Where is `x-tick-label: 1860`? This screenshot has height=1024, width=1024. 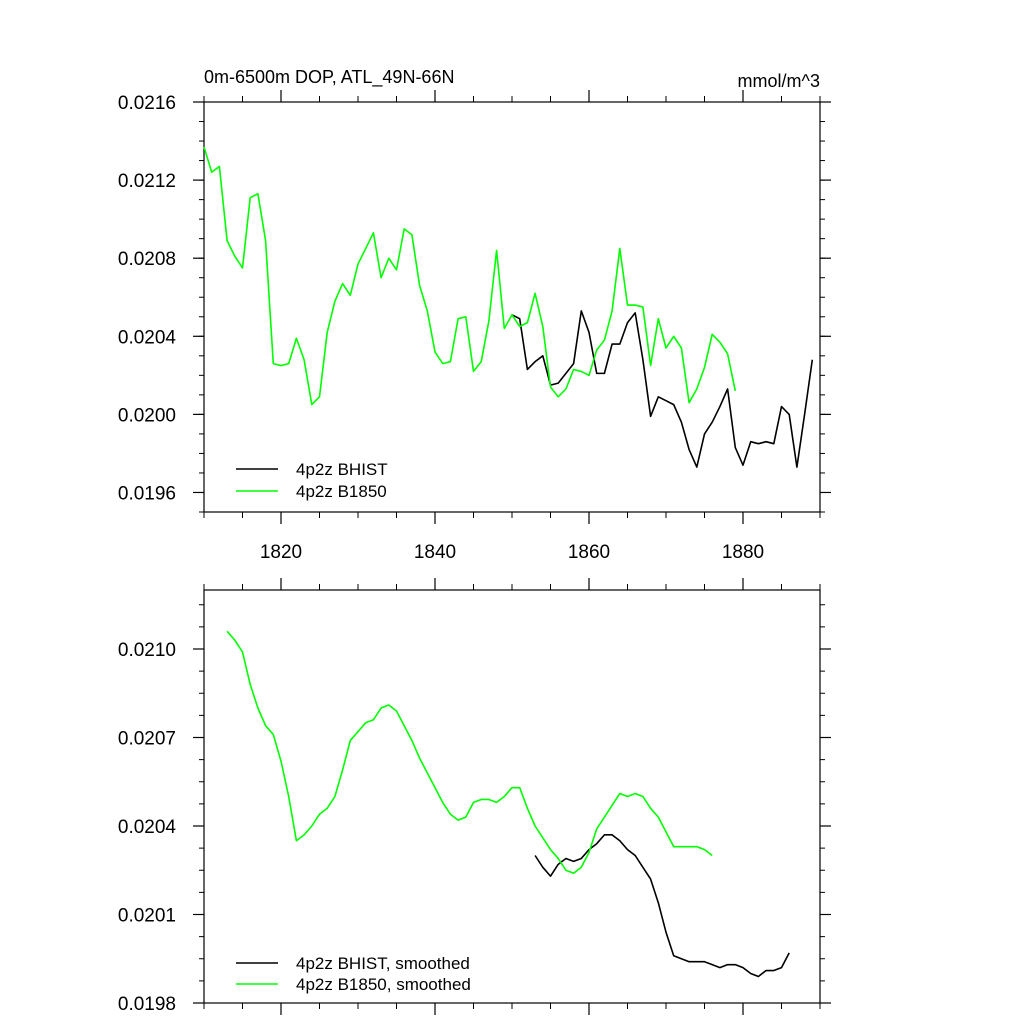 x-tick-label: 1860 is located at coordinates (589, 552).